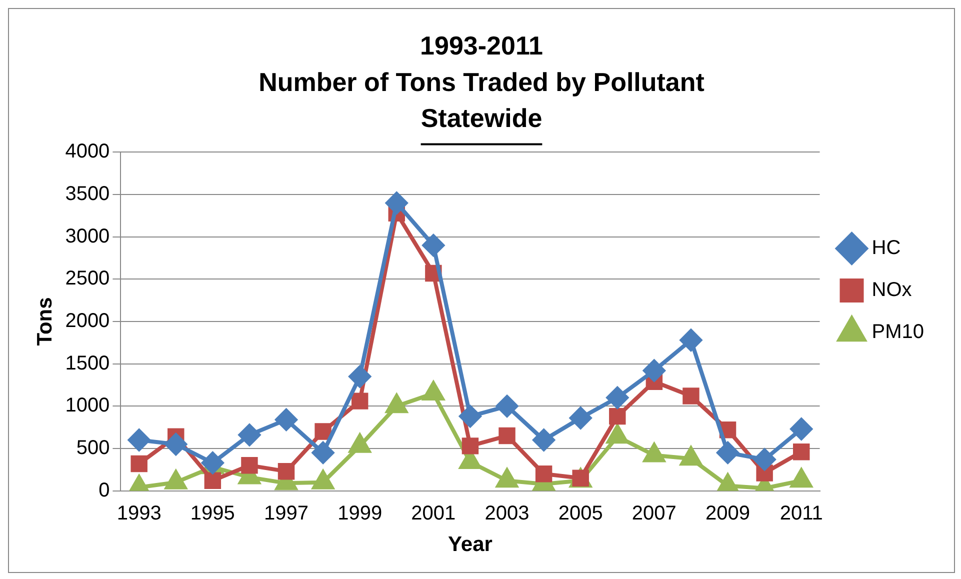  Describe the element at coordinates (87, 236) in the screenshot. I see `y-tick-label: 3000` at that location.